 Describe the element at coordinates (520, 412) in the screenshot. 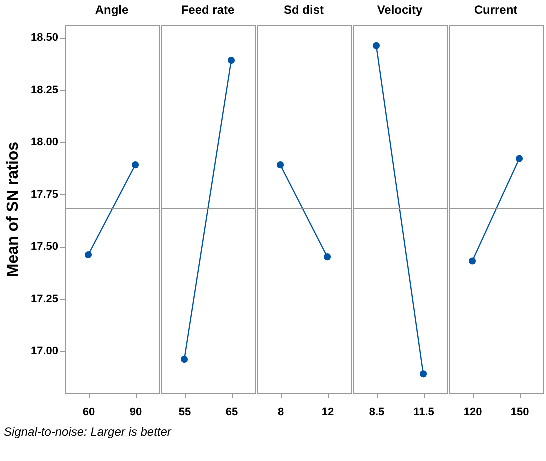

I see `x-tick-label: 150` at that location.